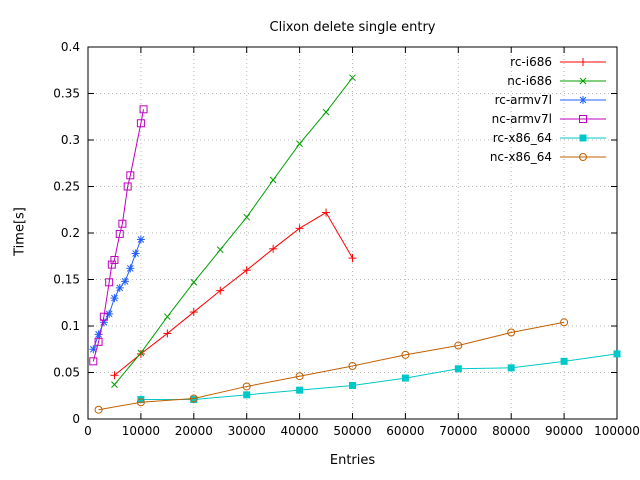  Describe the element at coordinates (521, 157) in the screenshot. I see `svg-text: nc-x86_64` at that location.